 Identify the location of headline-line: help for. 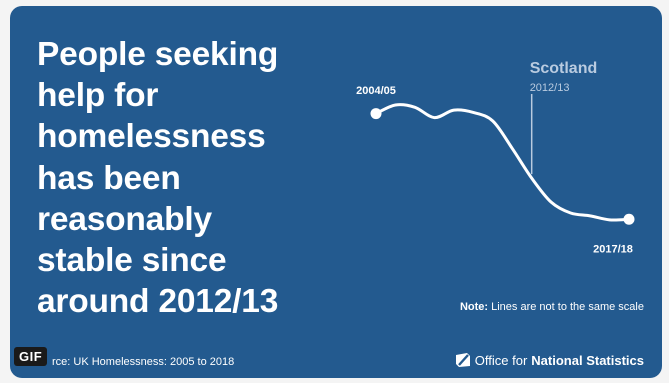
(98, 96).